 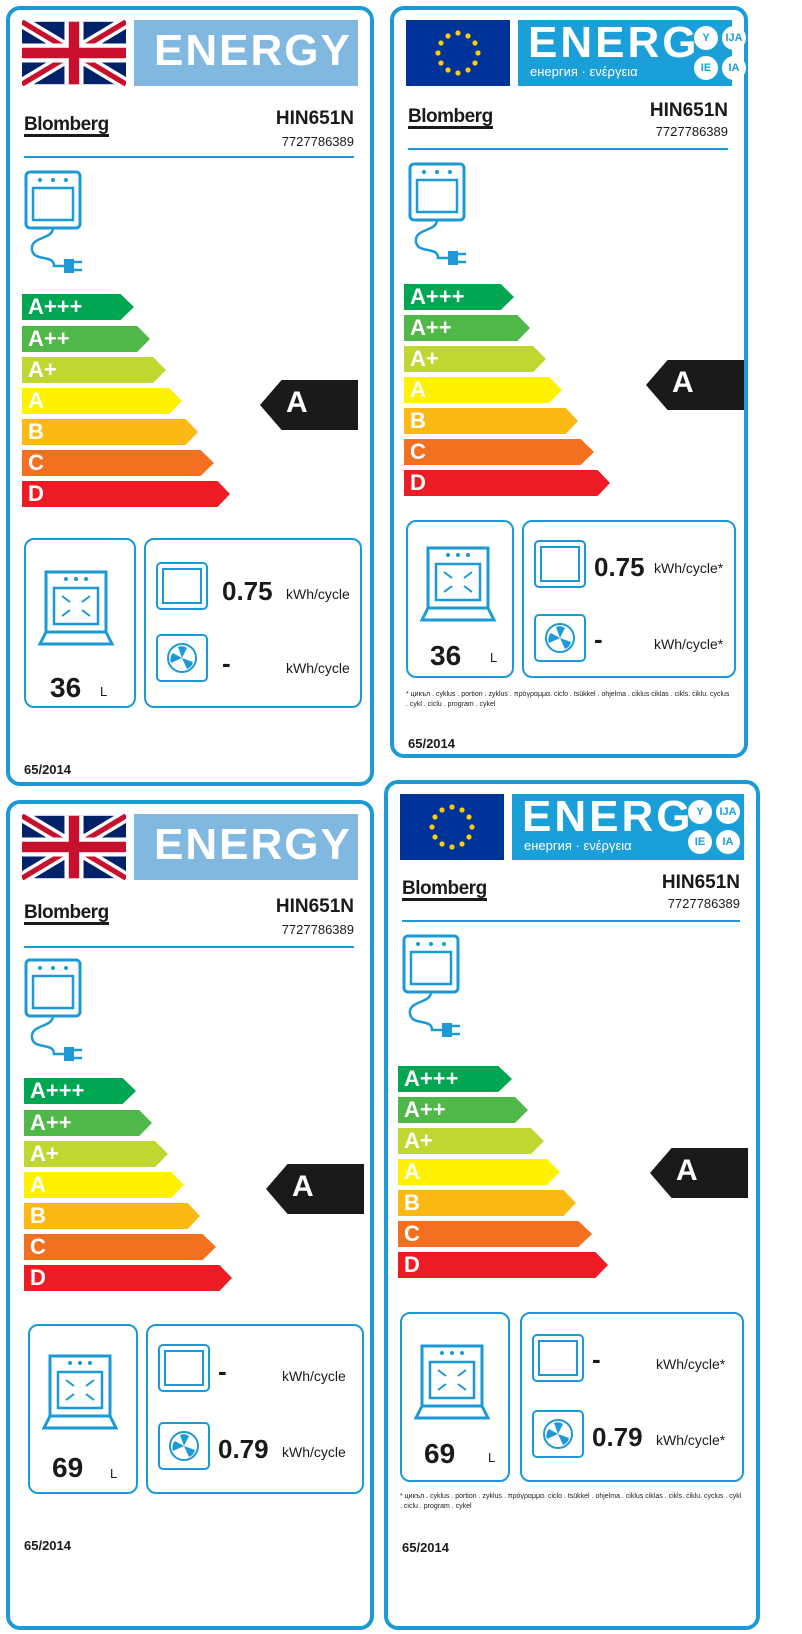 What do you see at coordinates (619, 567) in the screenshot?
I see `conventional-energy-value: 0.75` at bounding box center [619, 567].